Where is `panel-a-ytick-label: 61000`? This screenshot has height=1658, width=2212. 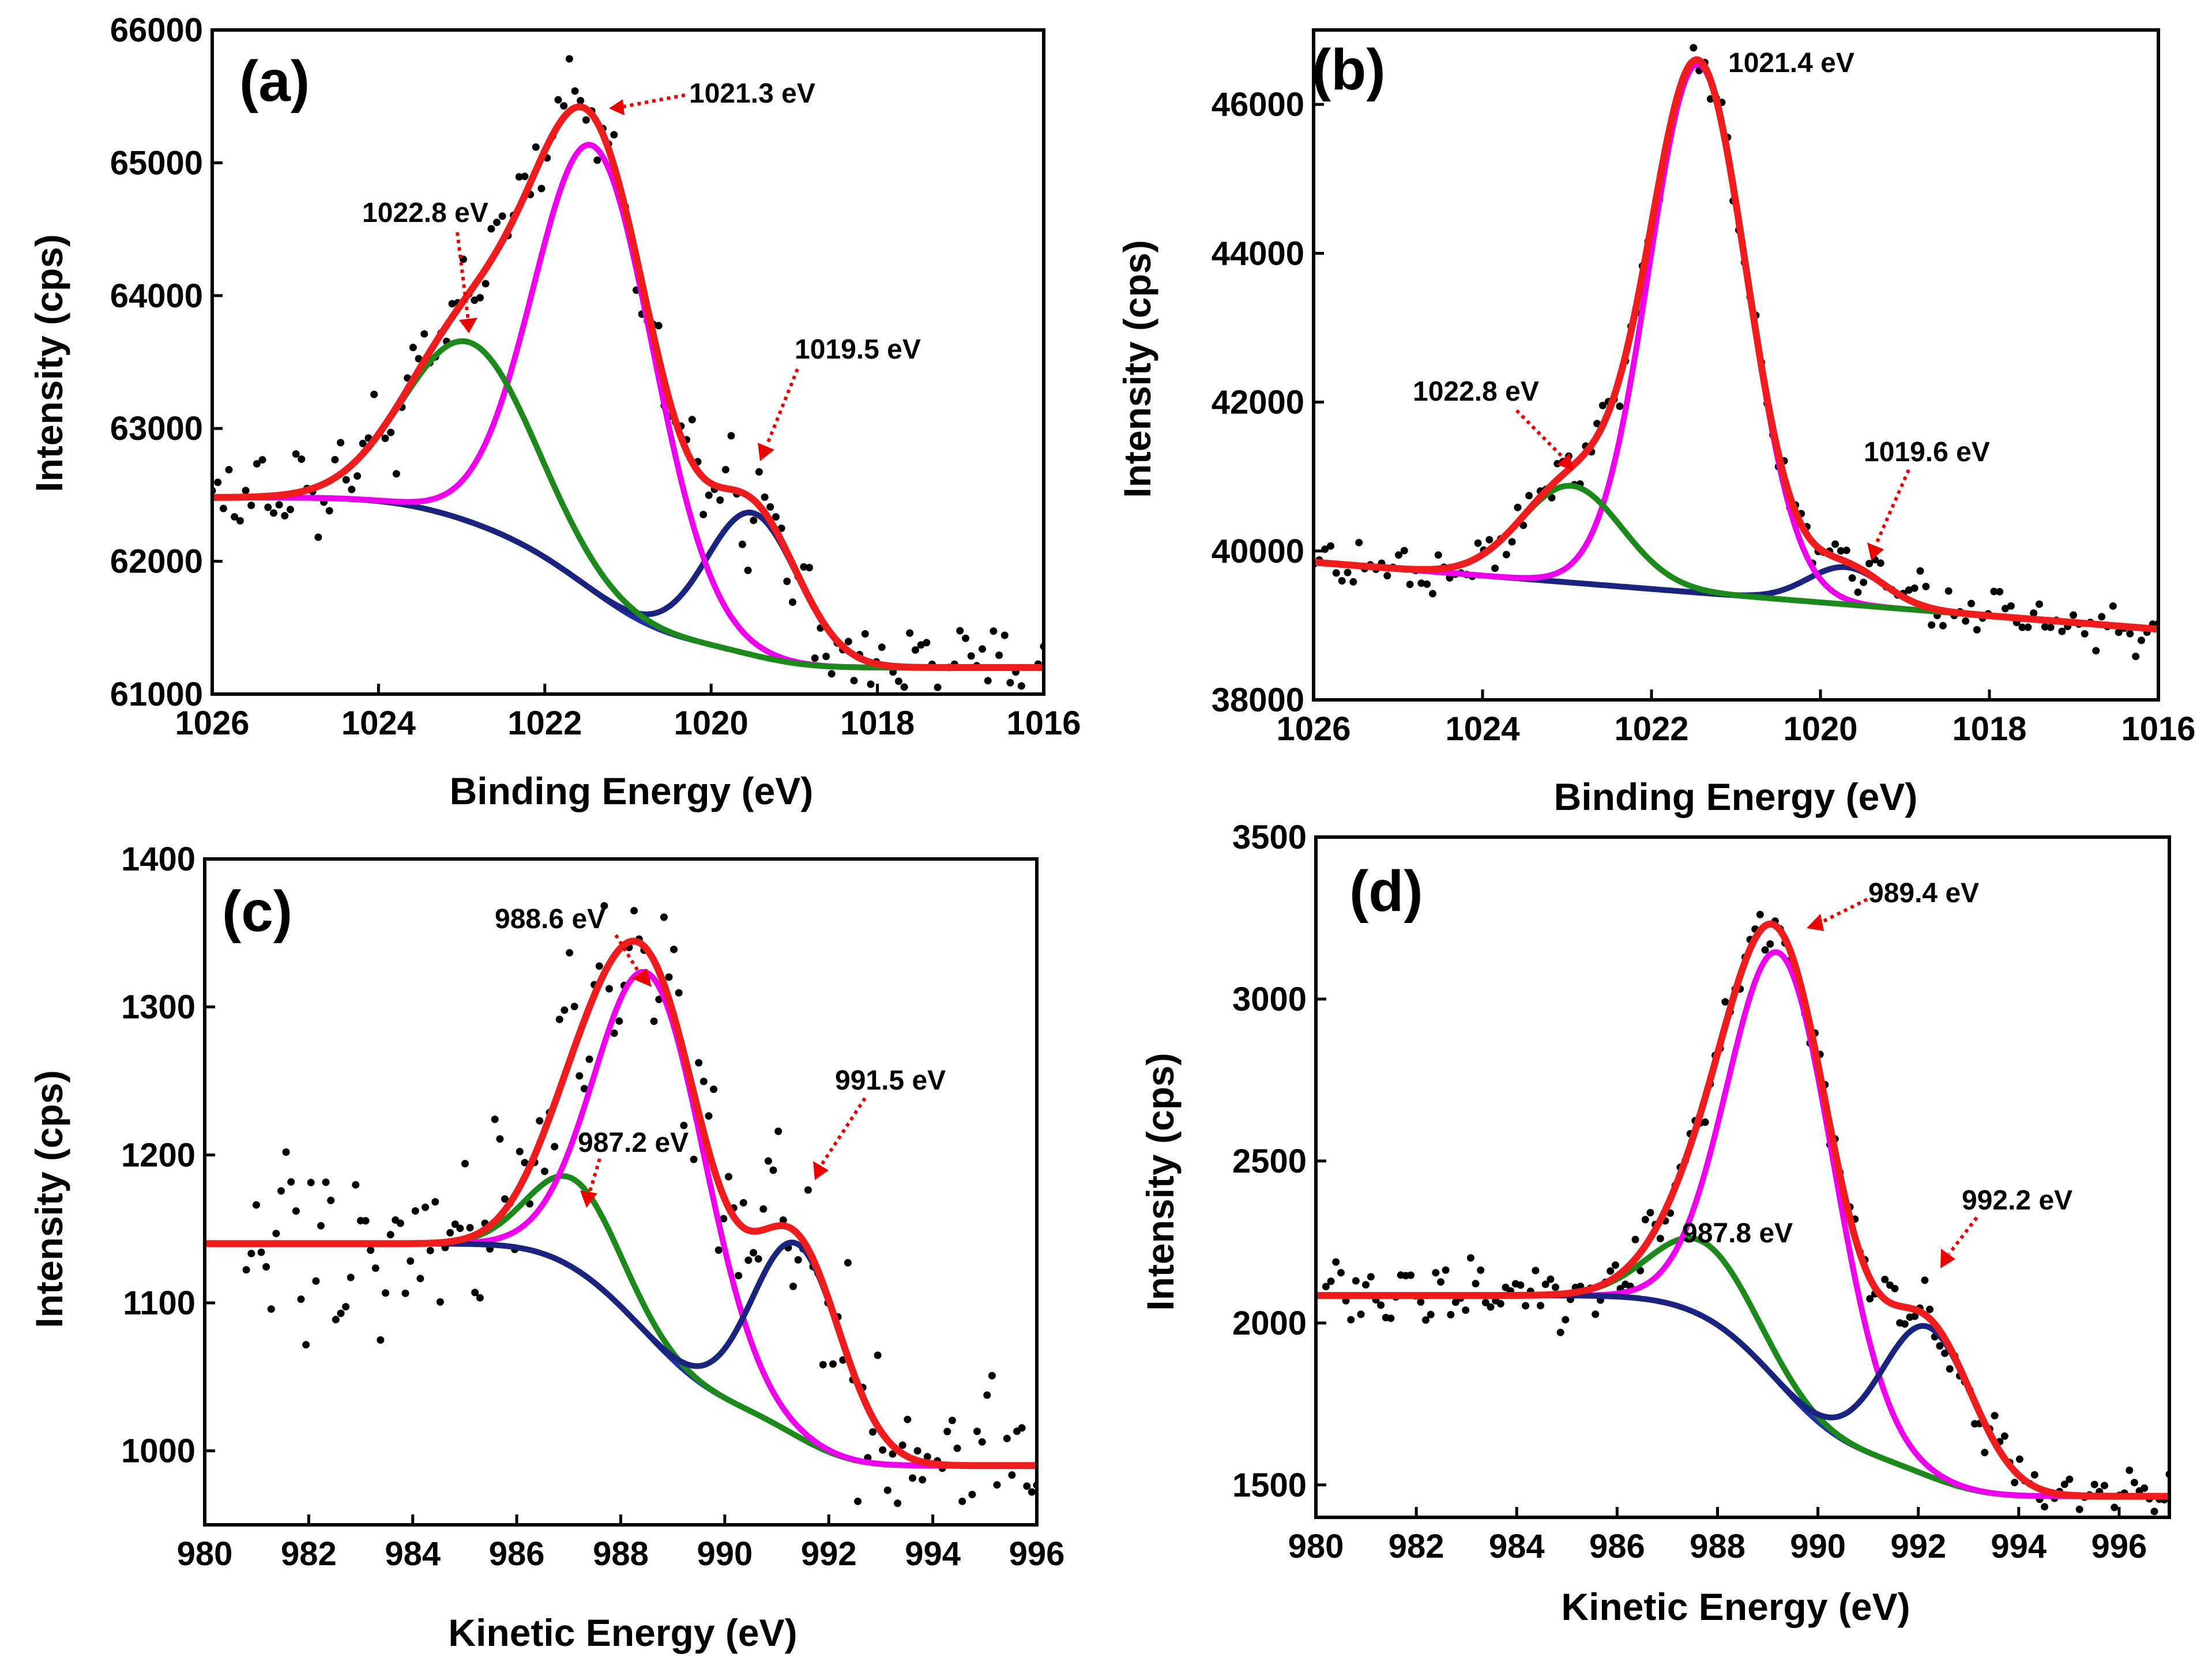
panel-a-ytick-label: 61000 is located at coordinates (156, 694).